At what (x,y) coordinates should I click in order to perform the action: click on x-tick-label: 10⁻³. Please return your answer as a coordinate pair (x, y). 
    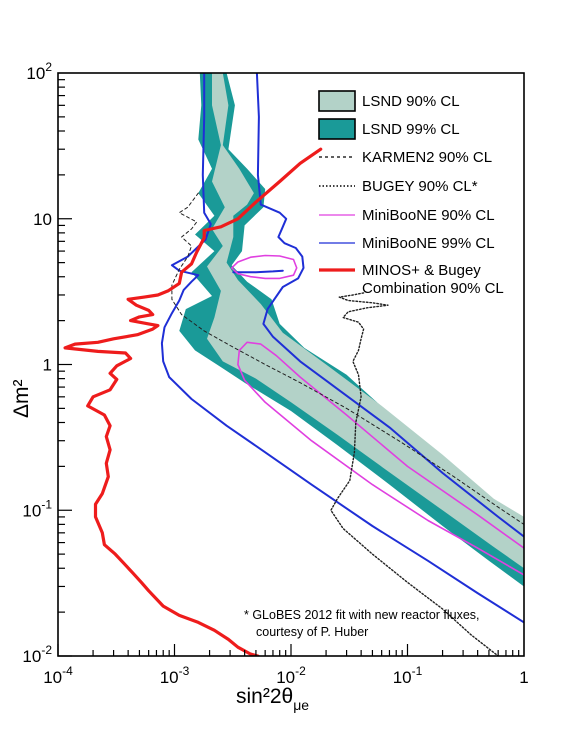
    Looking at the image, I should click on (175, 675).